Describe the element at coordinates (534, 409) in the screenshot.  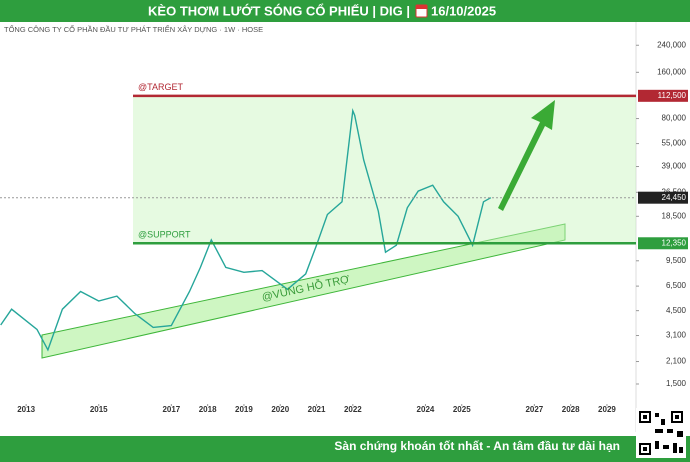
I see `x-tick-label: 2027` at that location.